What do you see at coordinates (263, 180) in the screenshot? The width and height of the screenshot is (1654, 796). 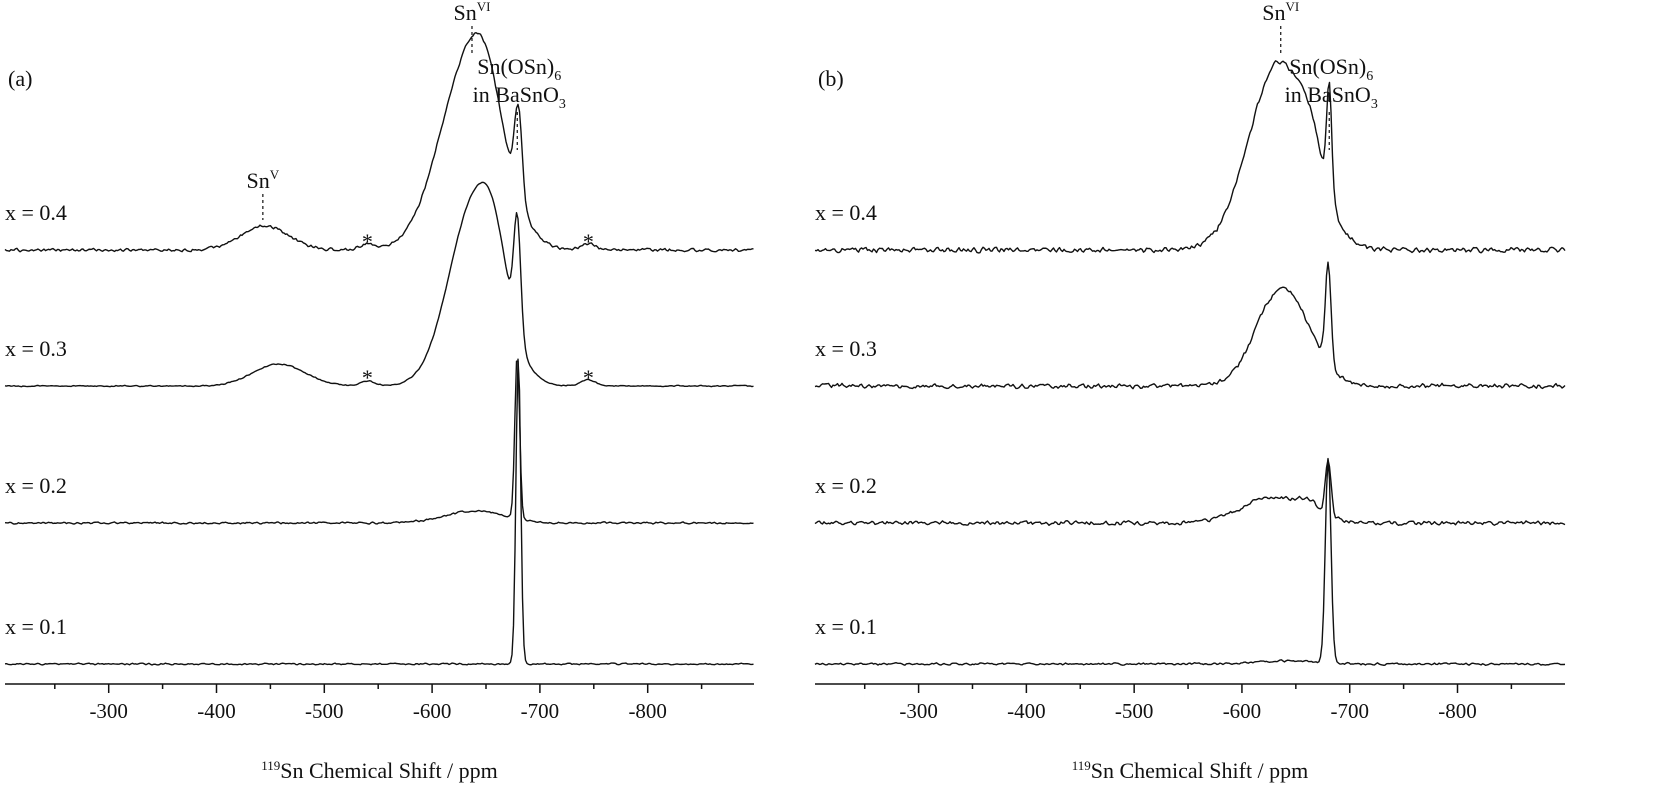 I see `peak-annotation: SnV` at bounding box center [263, 180].